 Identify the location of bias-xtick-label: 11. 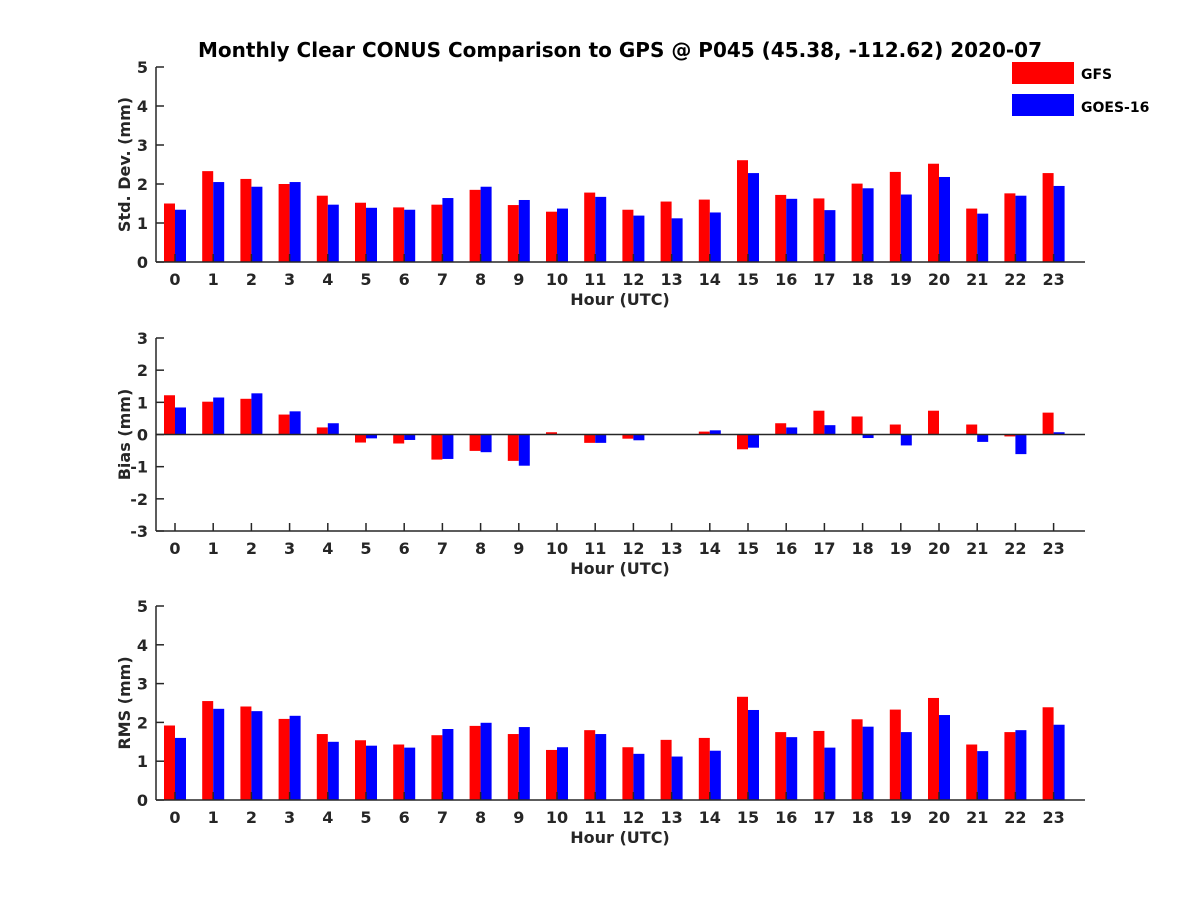
(595, 548).